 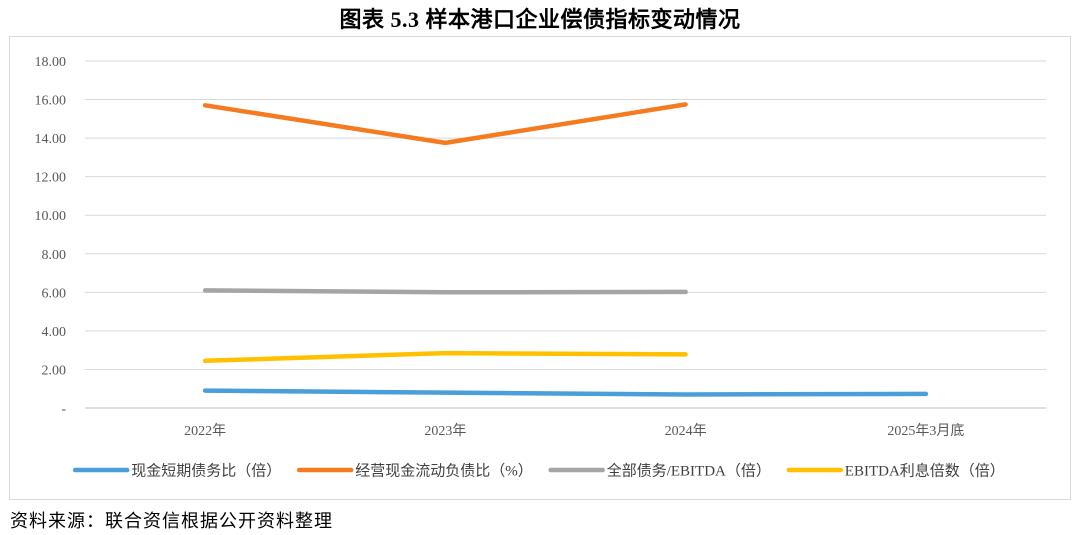 What do you see at coordinates (925, 471) in the screenshot?
I see `legend-label: EBITDA利息倍数（倍）` at bounding box center [925, 471].